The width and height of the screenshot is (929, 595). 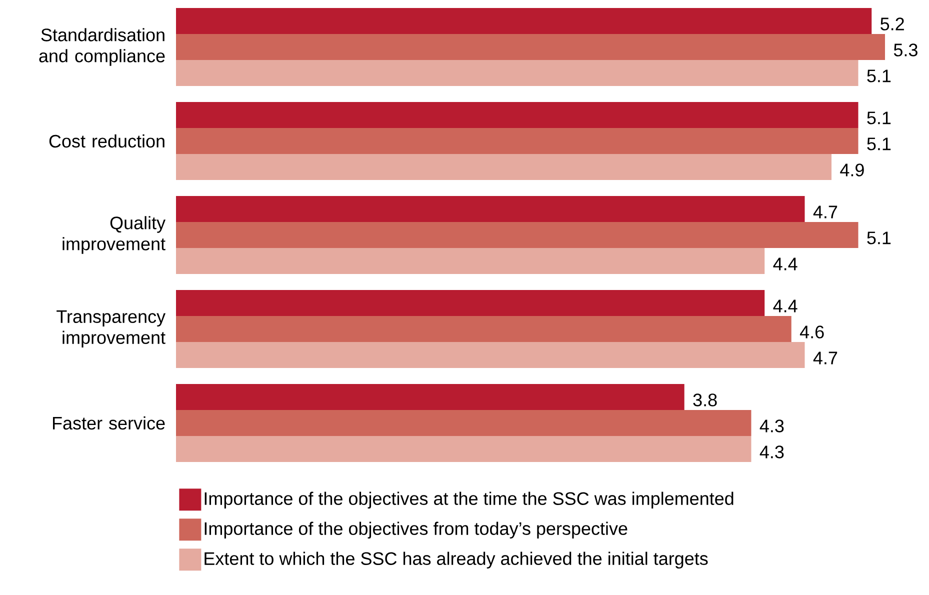 I want to click on data-label: 5.3, so click(x=906, y=50).